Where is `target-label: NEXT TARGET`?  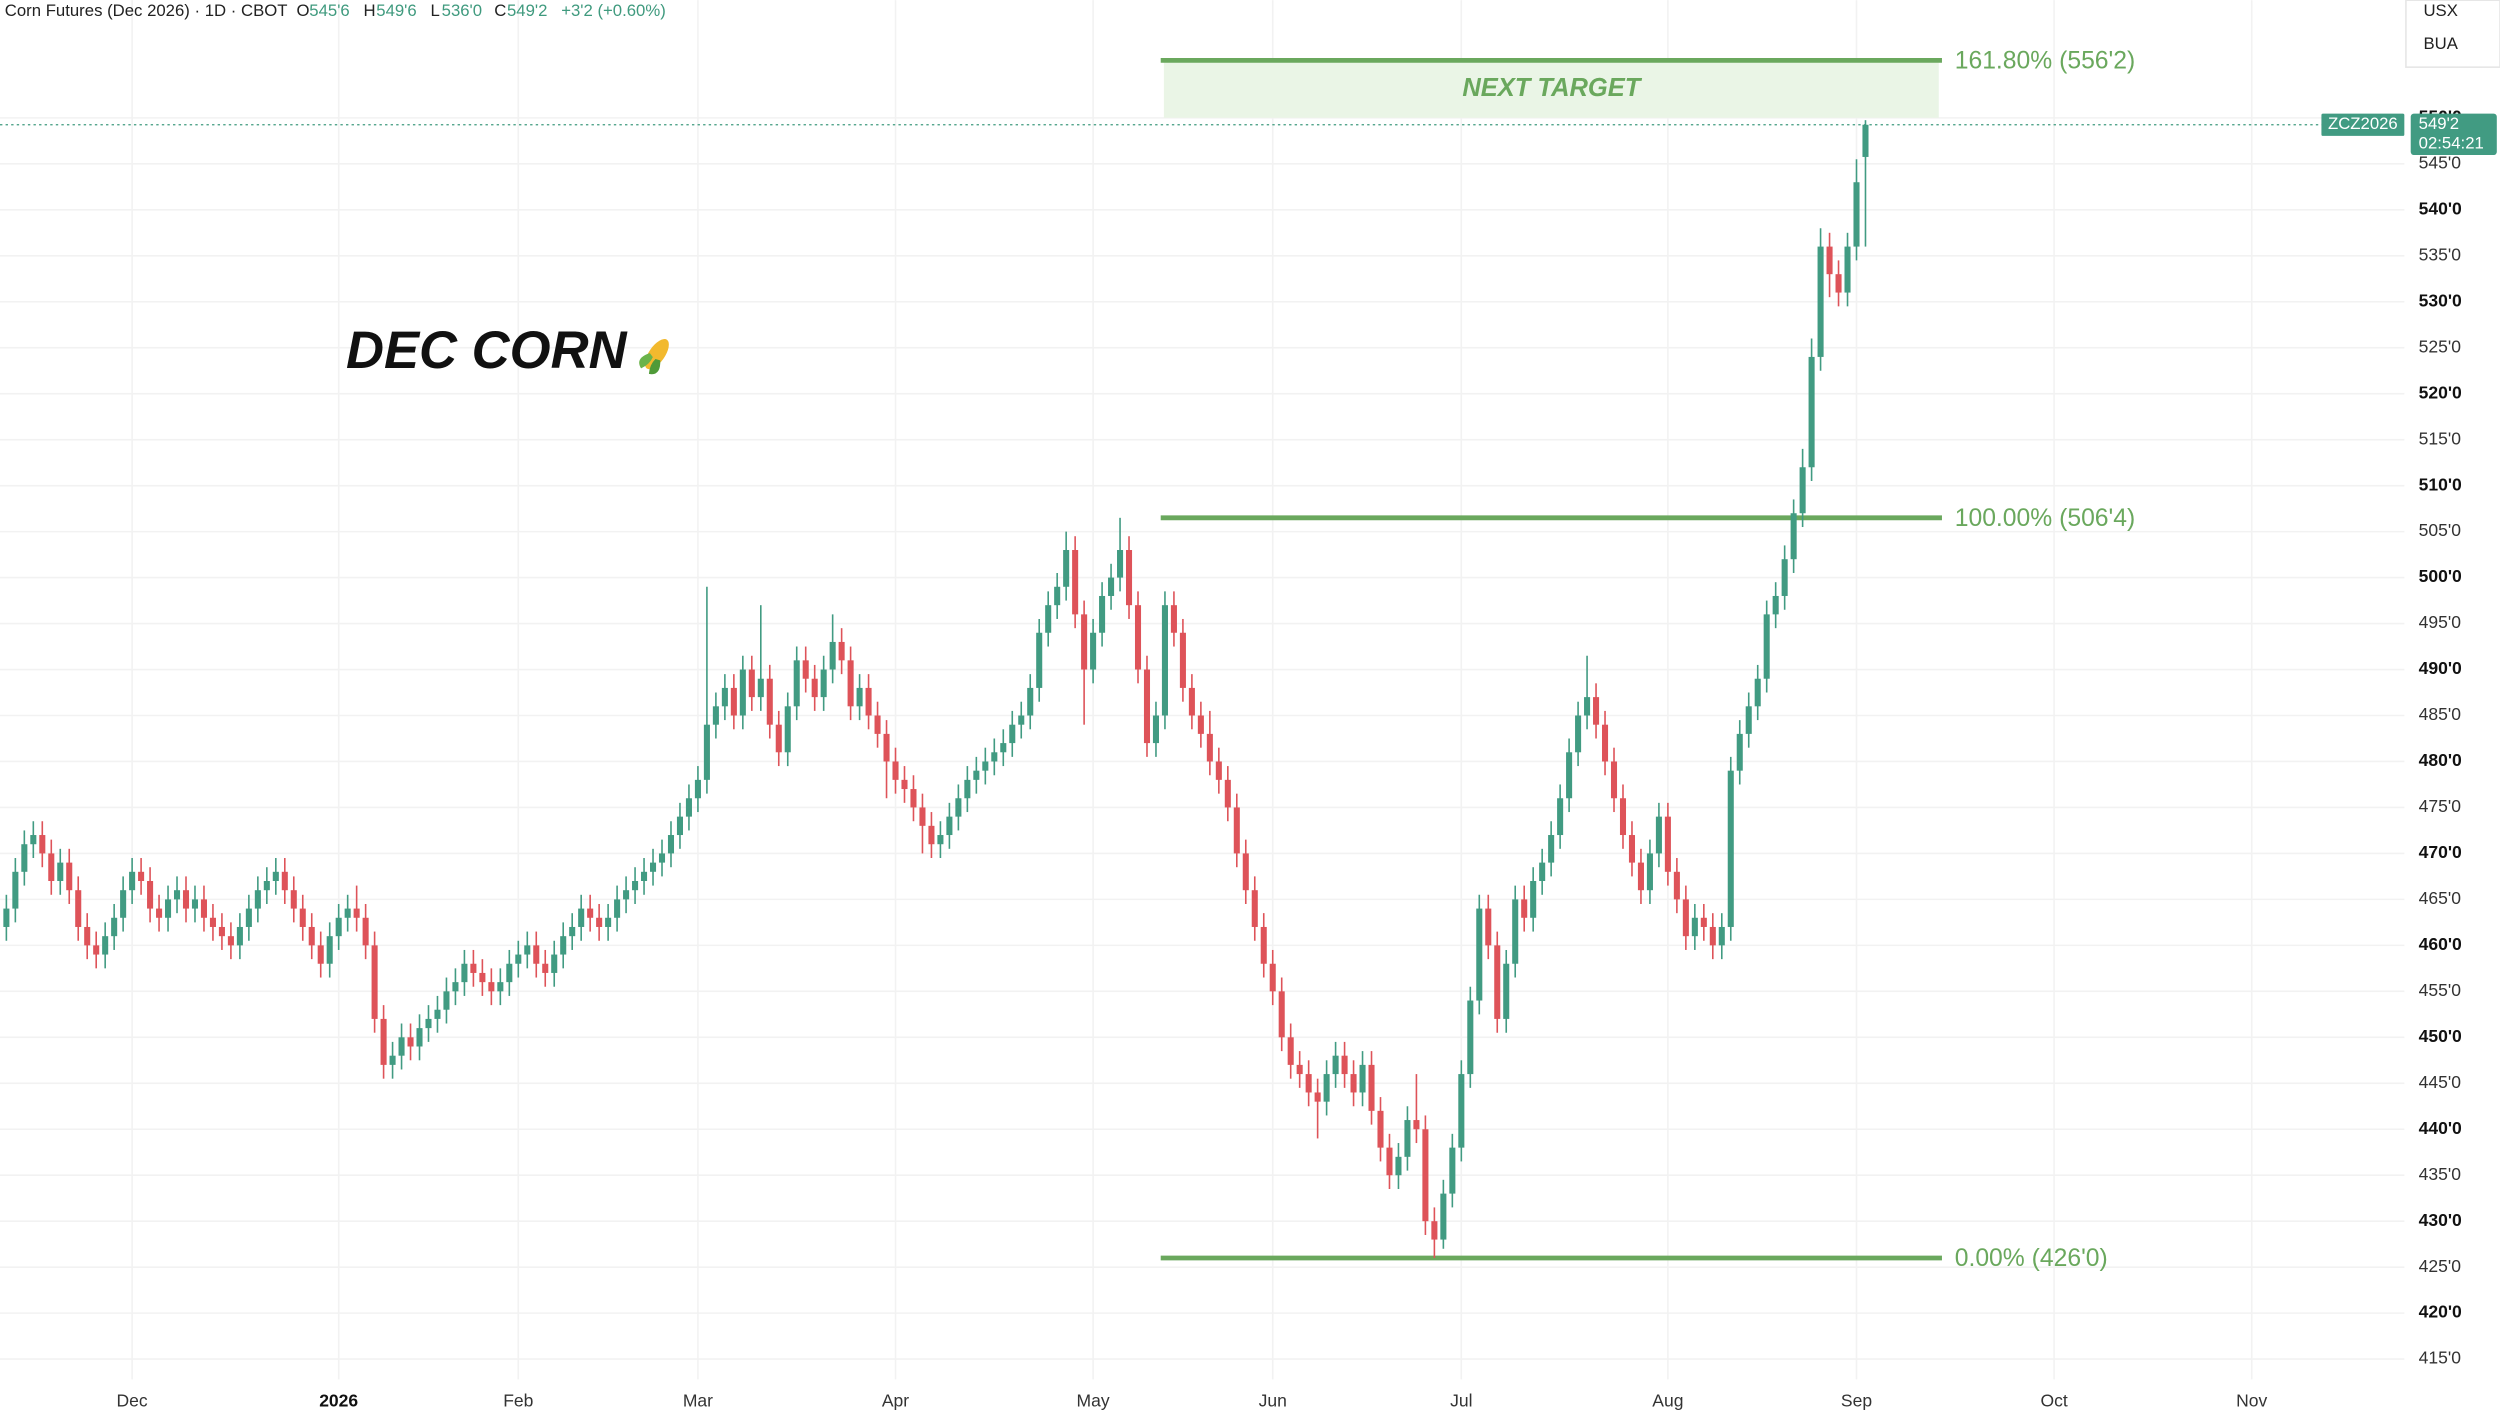 target-label: NEXT TARGET is located at coordinates (1552, 88).